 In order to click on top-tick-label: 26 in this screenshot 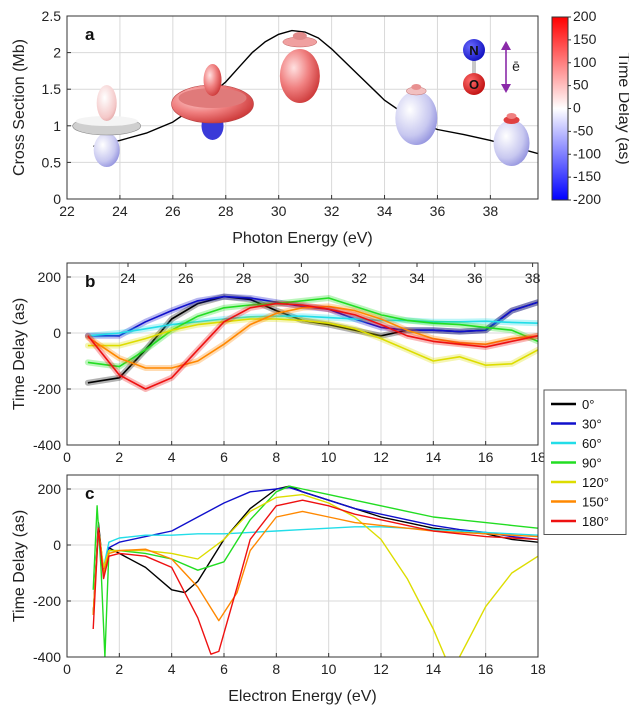, I will do `click(186, 278)`.